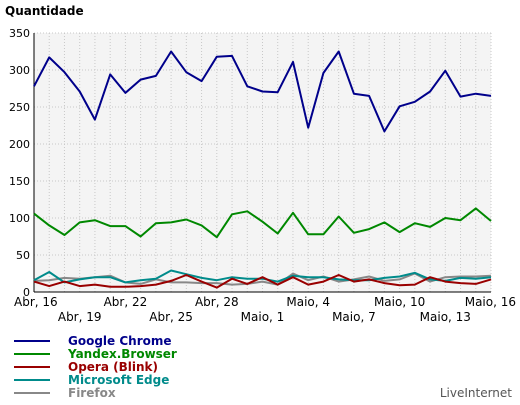  I want to click on y-tick-label: 100, so click(19, 218).